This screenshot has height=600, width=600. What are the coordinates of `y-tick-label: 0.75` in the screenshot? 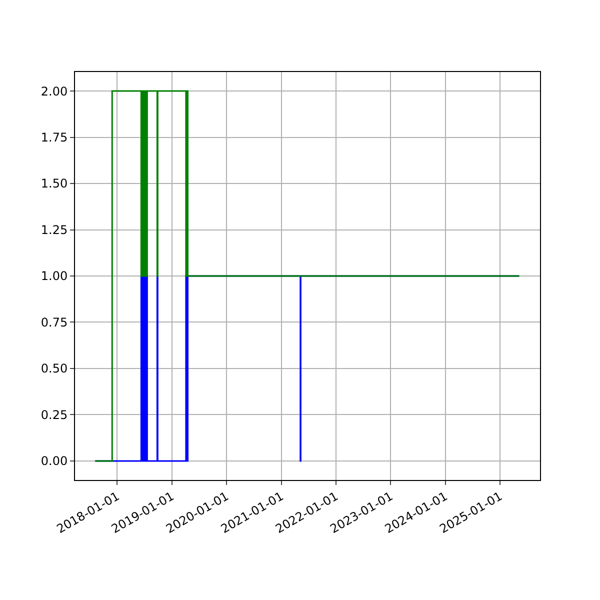 It's located at (54, 322).